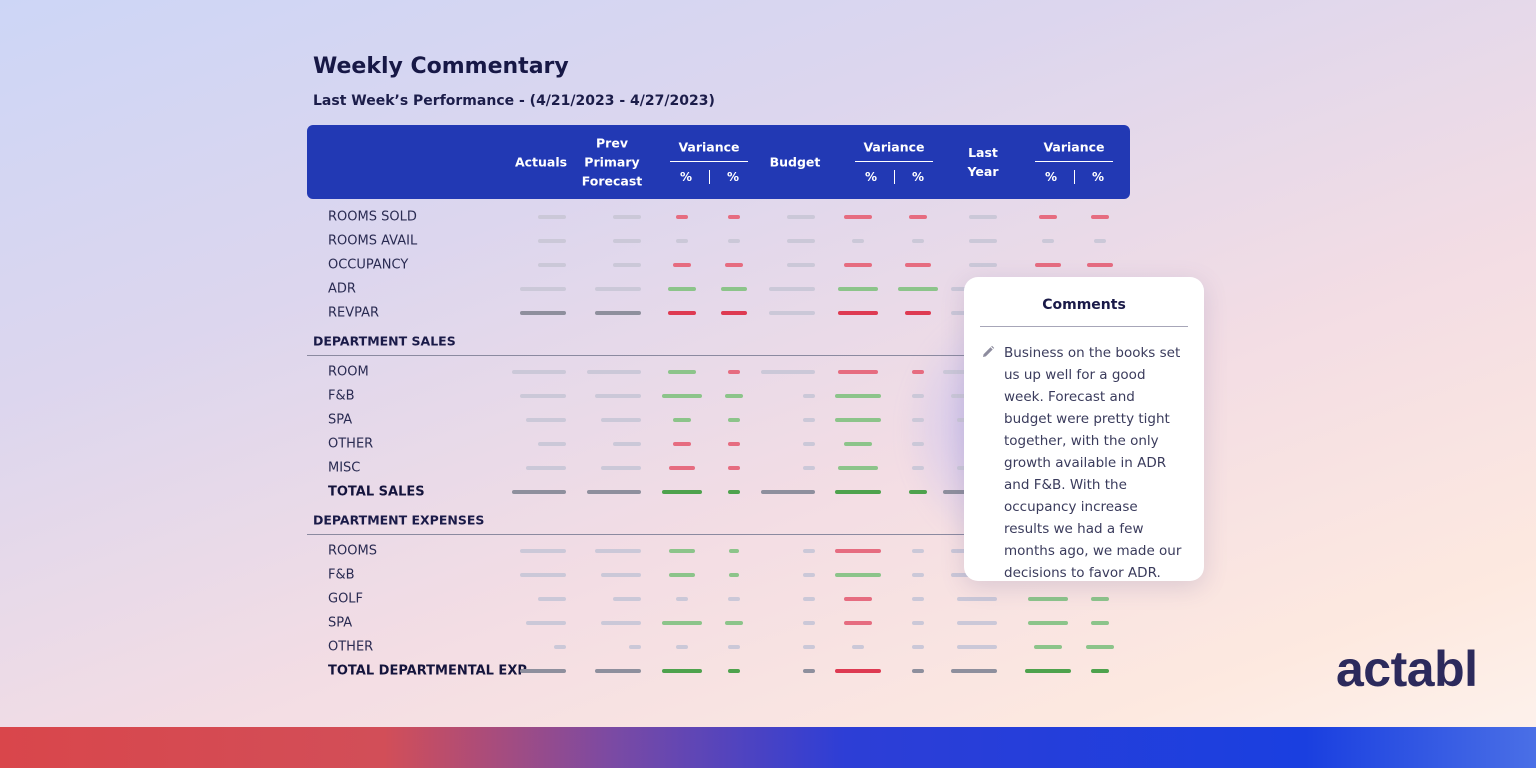 The width and height of the screenshot is (1536, 768). I want to click on row-label: ROOMS SOLD, so click(372, 217).